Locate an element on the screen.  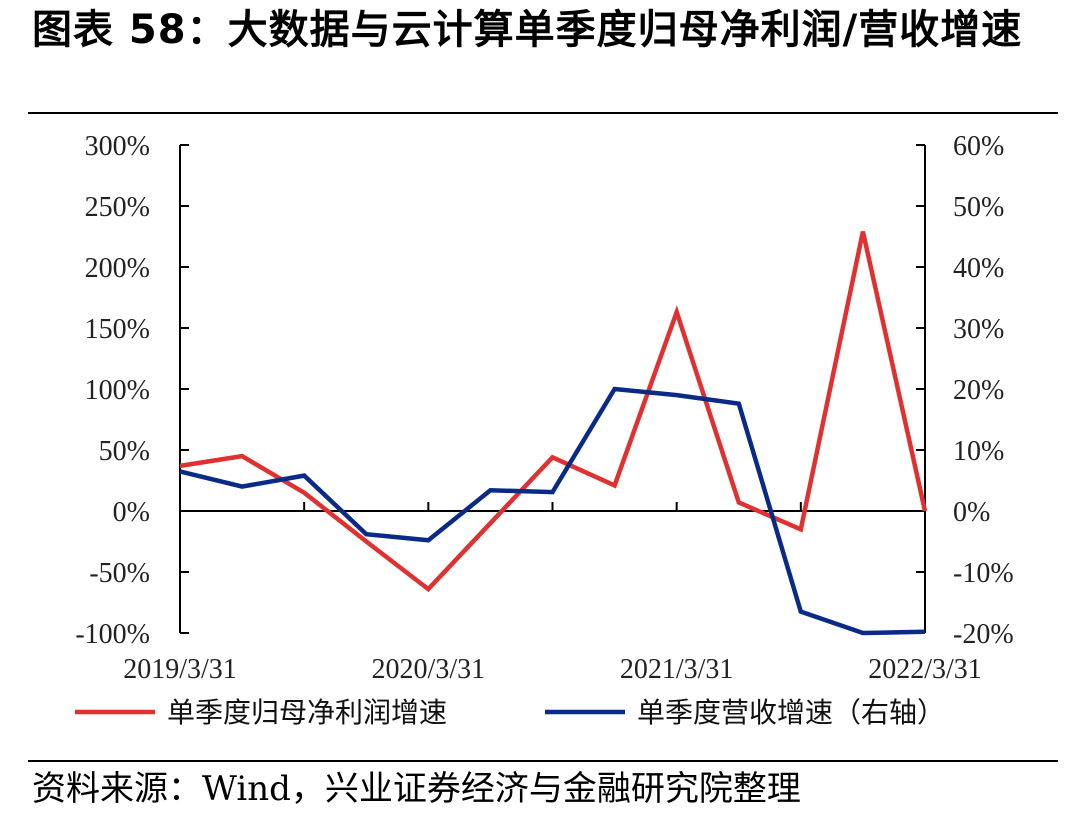
right-tick-label: 60% is located at coordinates (978, 146).